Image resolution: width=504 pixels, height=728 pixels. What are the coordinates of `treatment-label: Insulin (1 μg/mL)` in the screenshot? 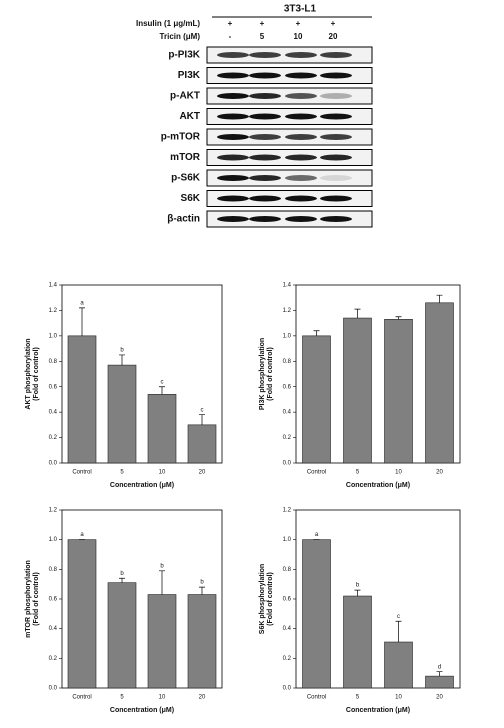 It's located at (168, 23).